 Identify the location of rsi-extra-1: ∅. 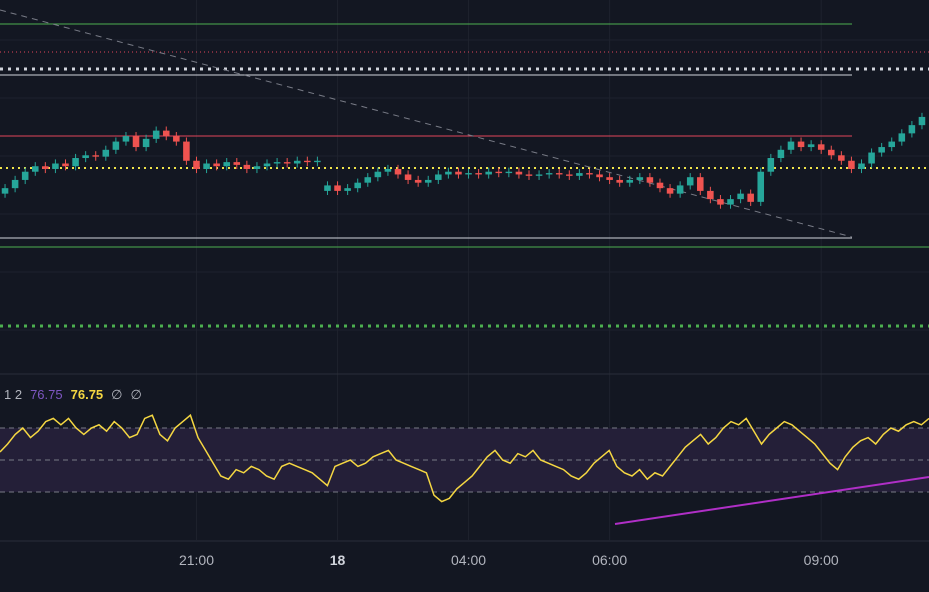
(117, 394).